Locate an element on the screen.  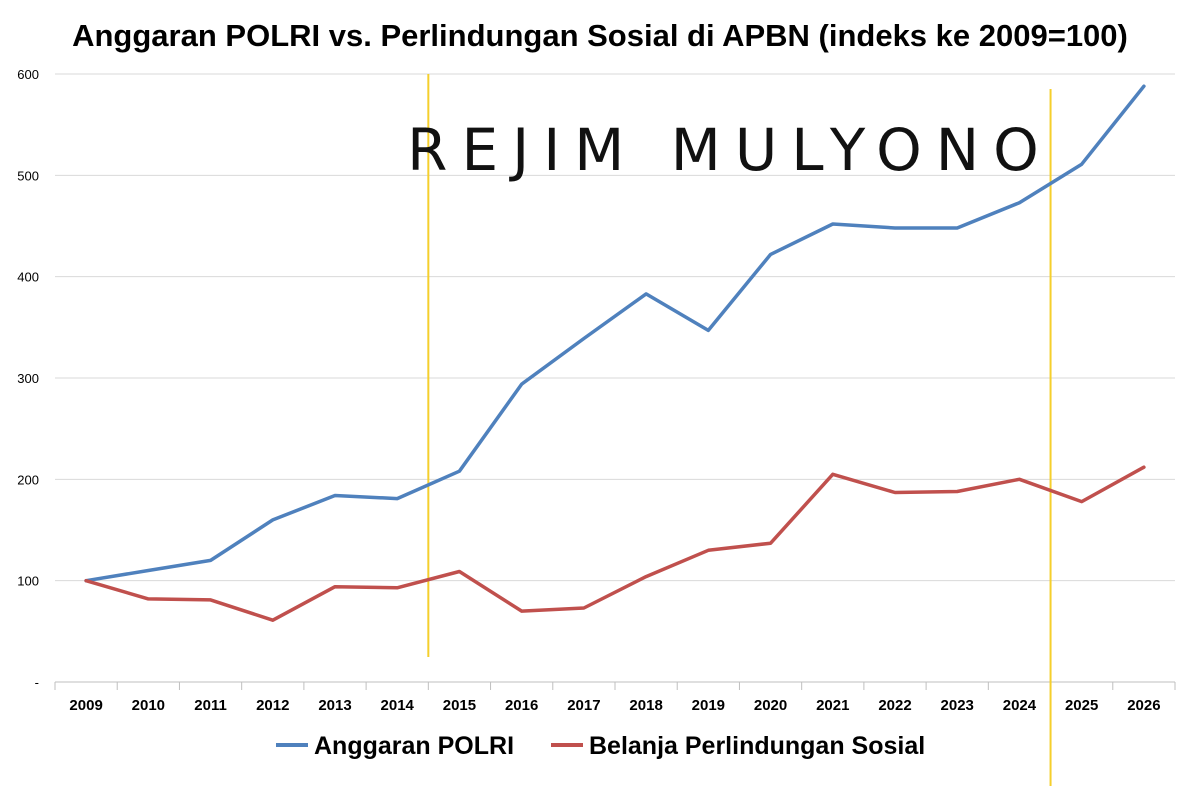
handwritten-annotation: REJIM MULYONO is located at coordinates (730, 150).